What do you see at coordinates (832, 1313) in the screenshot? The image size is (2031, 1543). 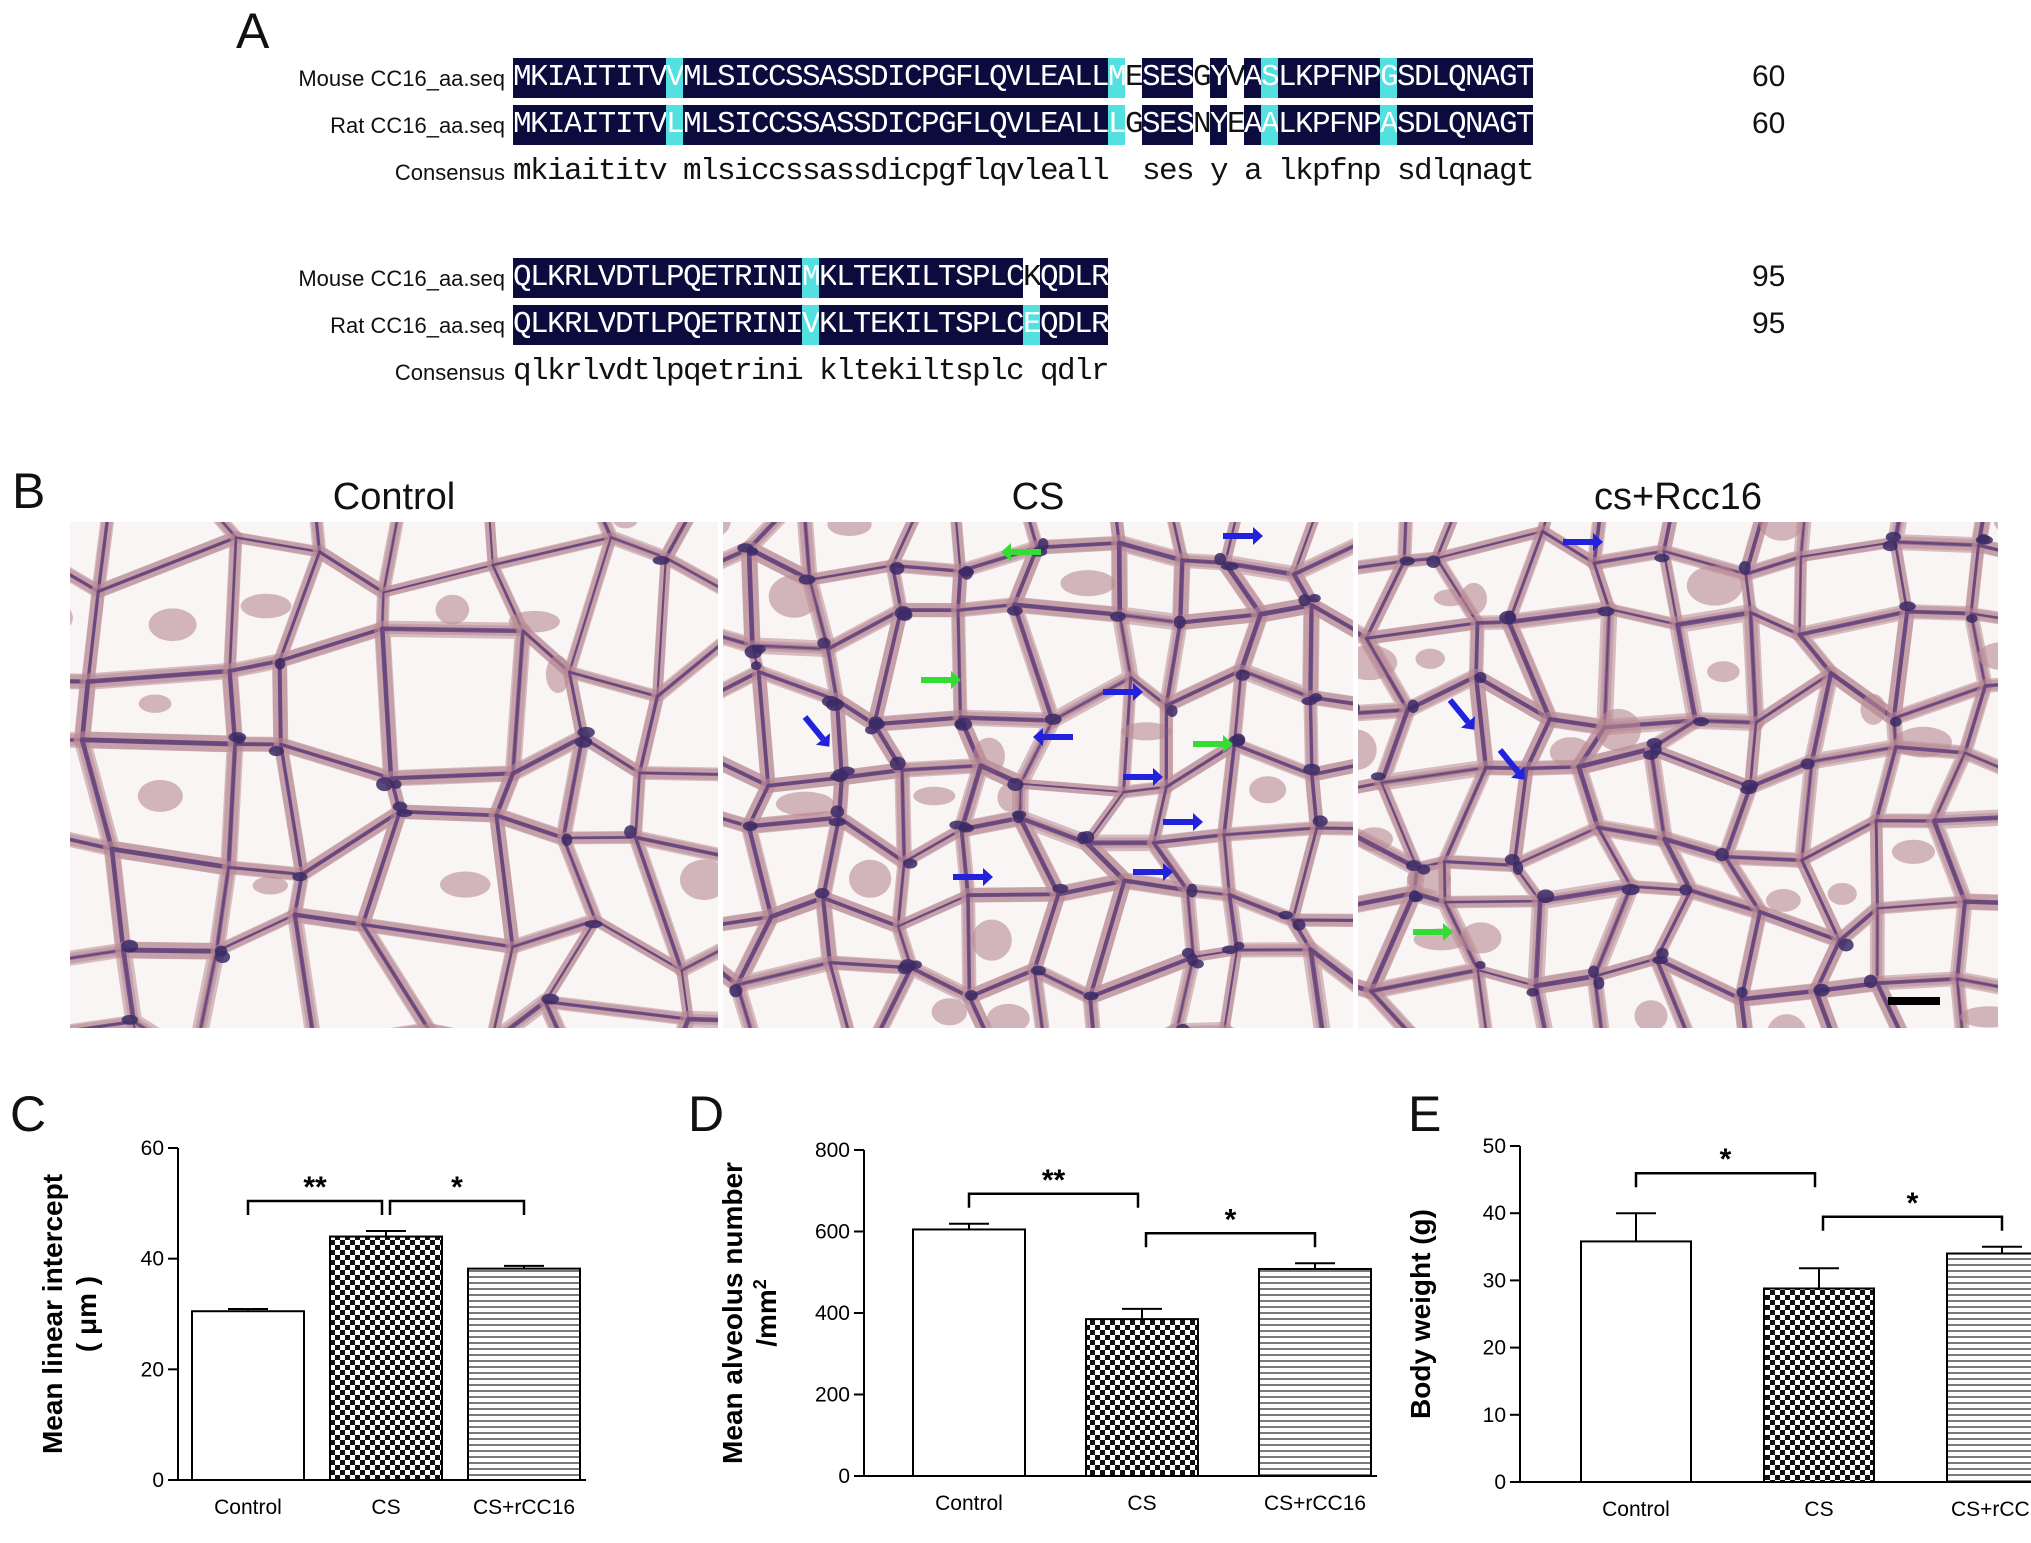 I see `y-tick-label: 400` at bounding box center [832, 1313].